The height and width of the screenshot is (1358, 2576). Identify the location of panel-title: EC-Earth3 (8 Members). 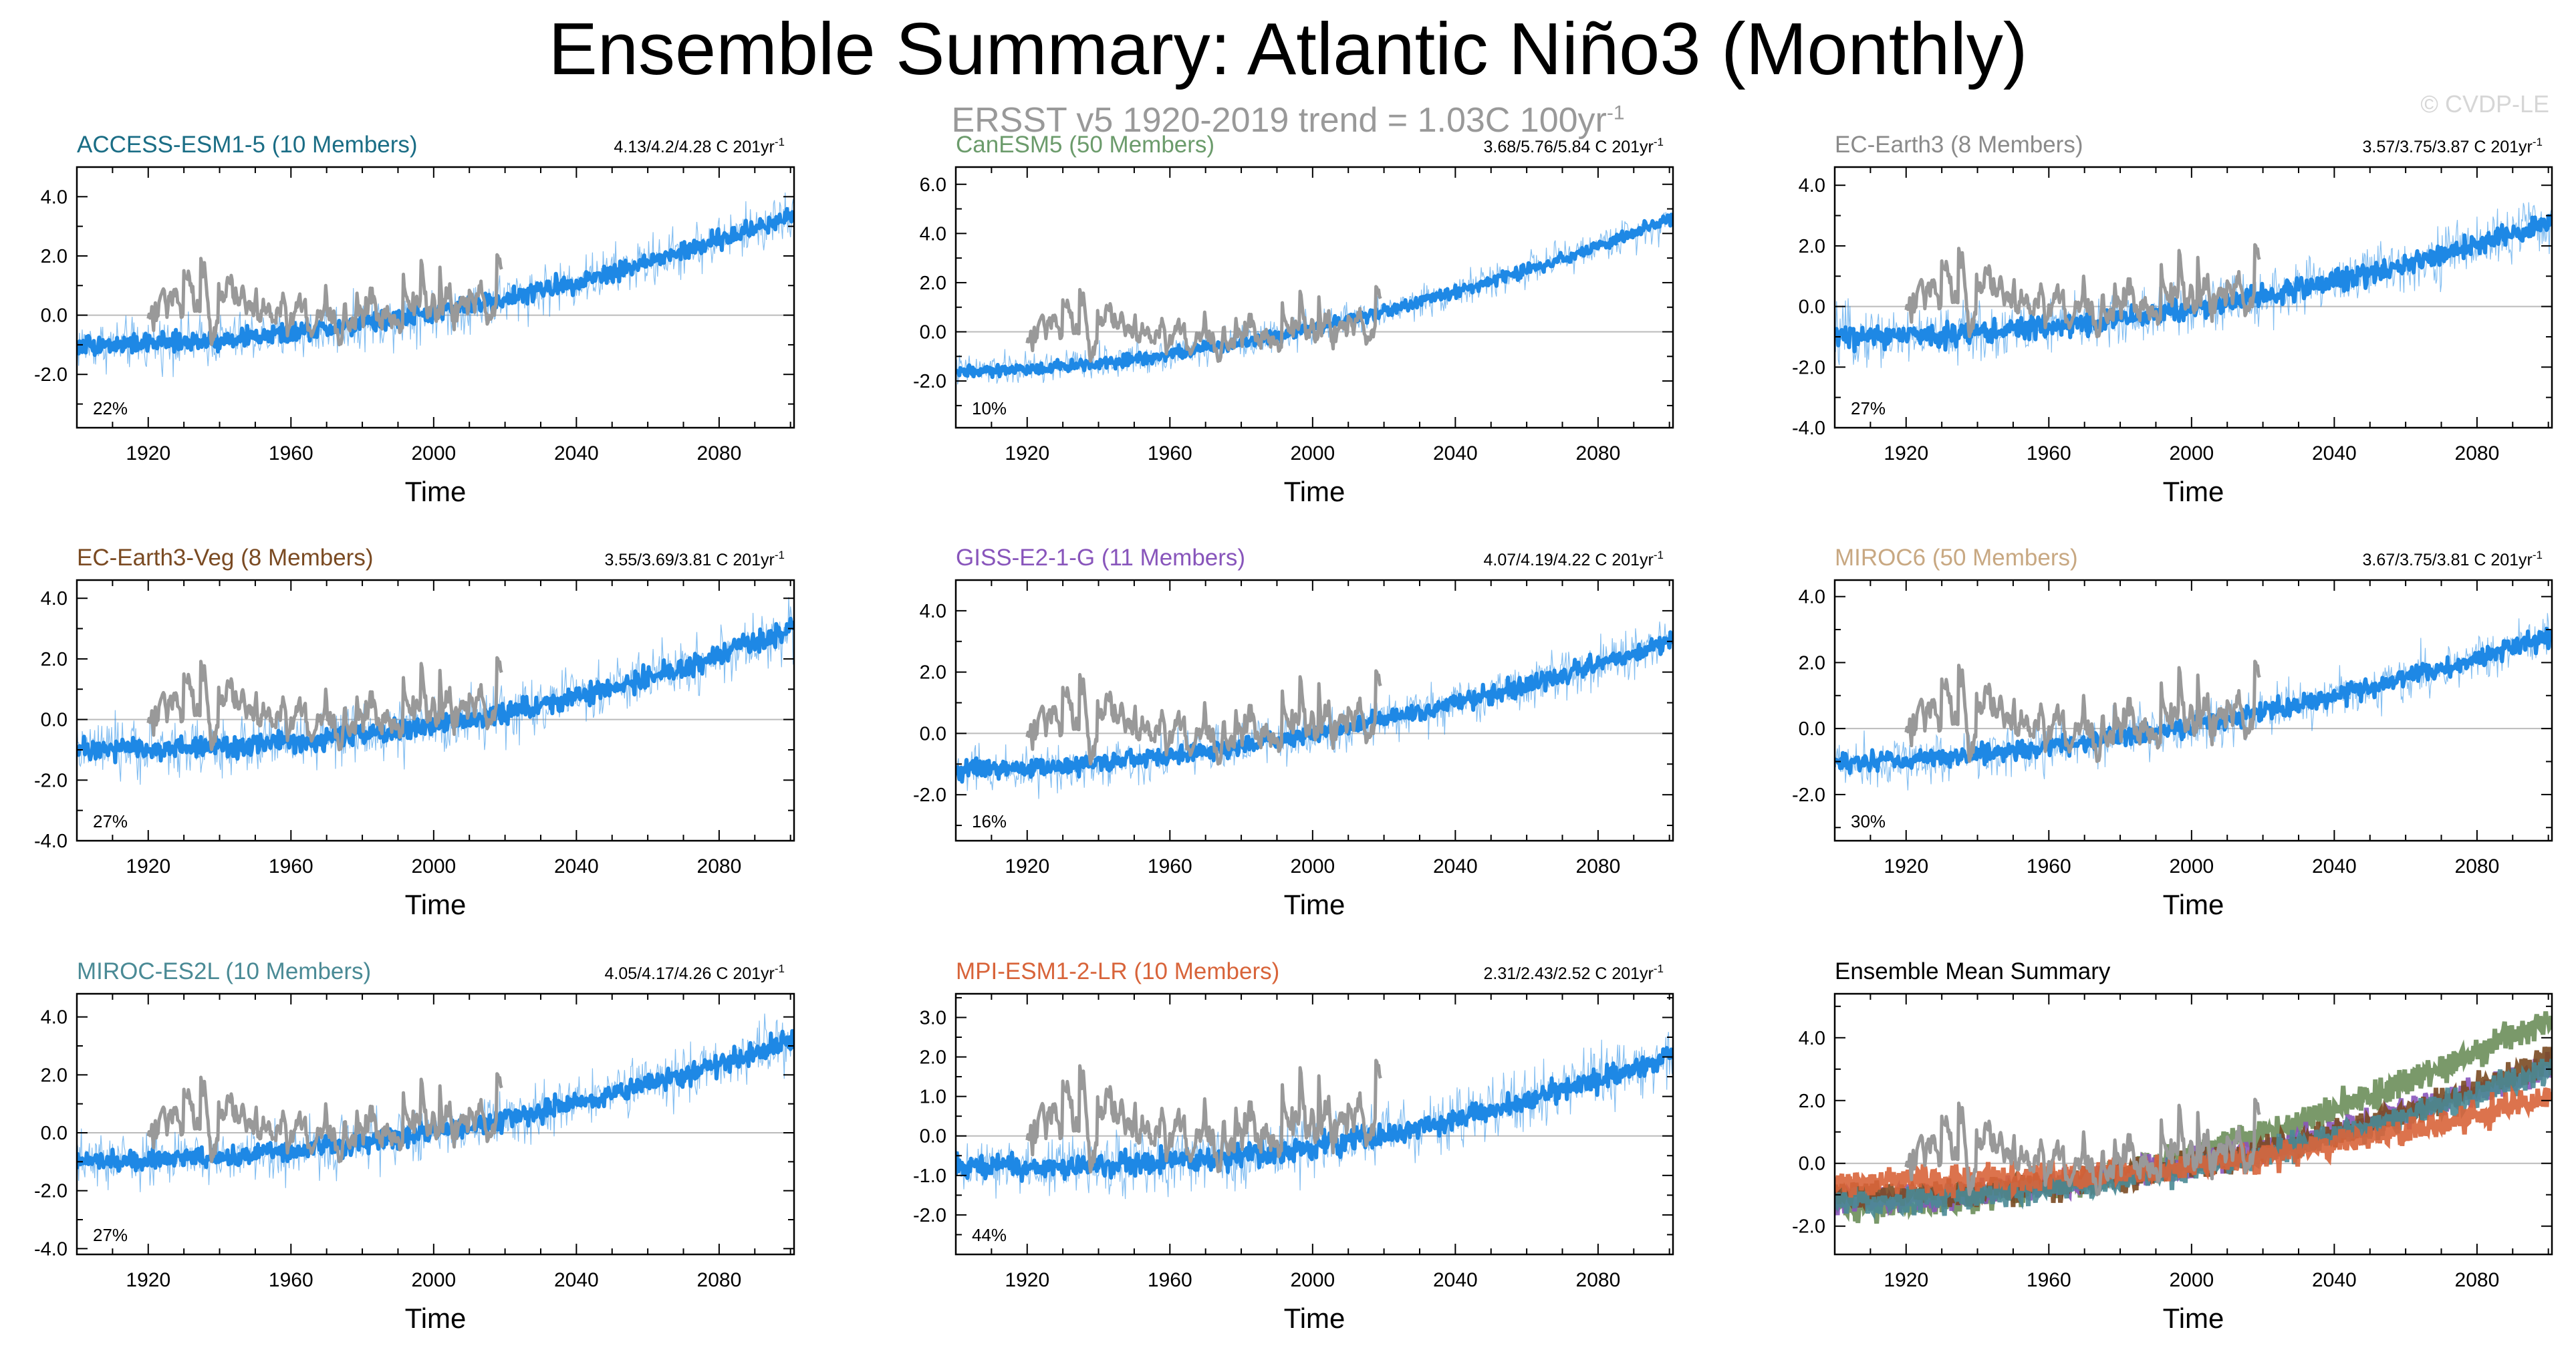
(1959, 145).